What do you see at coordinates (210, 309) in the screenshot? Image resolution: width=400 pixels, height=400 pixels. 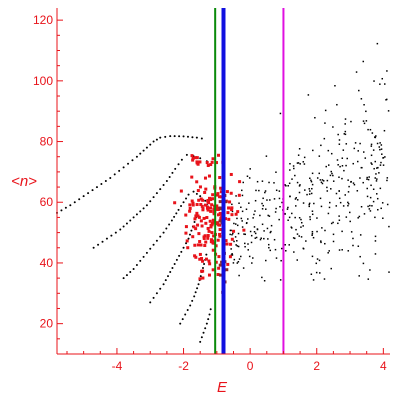 I see `curve-5-point` at bounding box center [210, 309].